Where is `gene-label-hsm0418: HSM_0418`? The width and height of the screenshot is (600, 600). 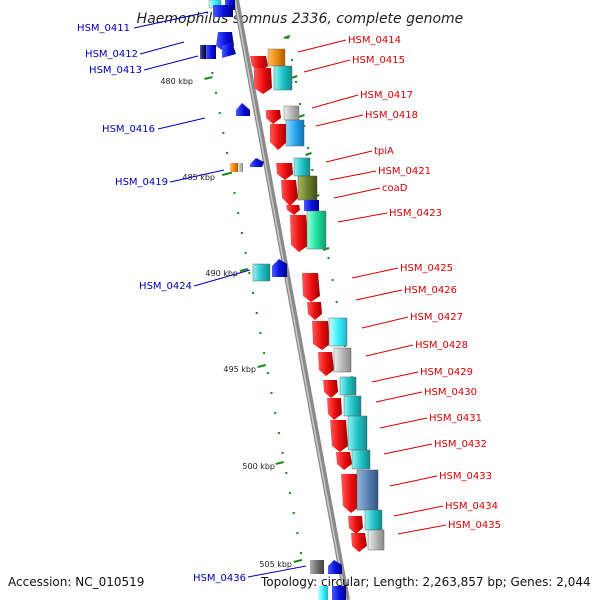 gene-label-hsm0418: HSM_0418 is located at coordinates (391, 115).